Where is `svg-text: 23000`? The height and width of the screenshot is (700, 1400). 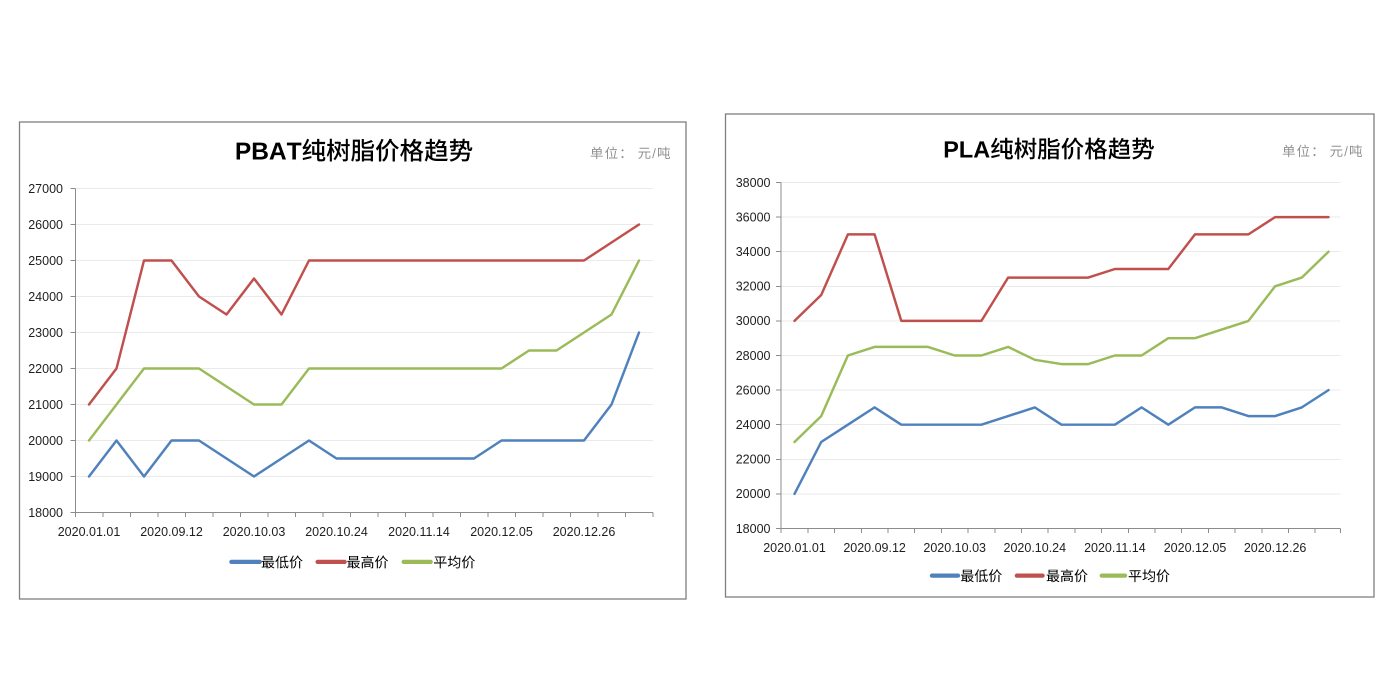
svg-text: 23000 is located at coordinates (45, 333).